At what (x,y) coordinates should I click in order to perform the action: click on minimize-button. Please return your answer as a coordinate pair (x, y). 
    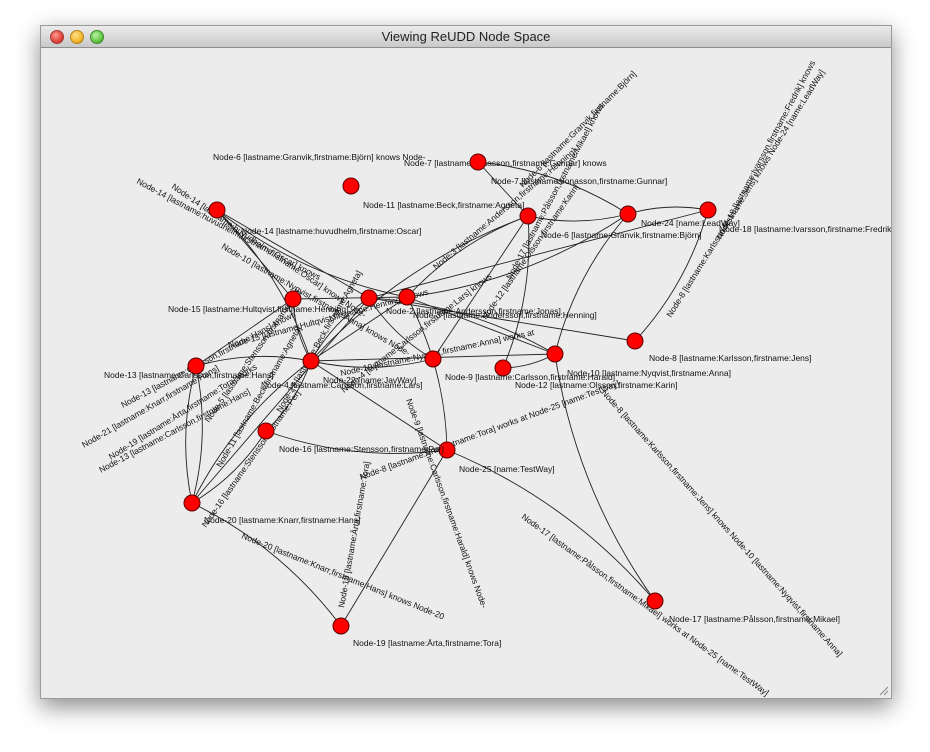
    Looking at the image, I should click on (77, 37).